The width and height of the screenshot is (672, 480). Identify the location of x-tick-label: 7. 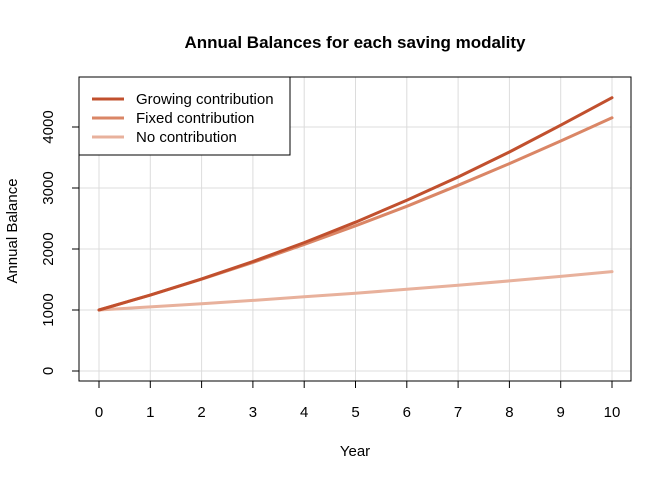
(458, 412).